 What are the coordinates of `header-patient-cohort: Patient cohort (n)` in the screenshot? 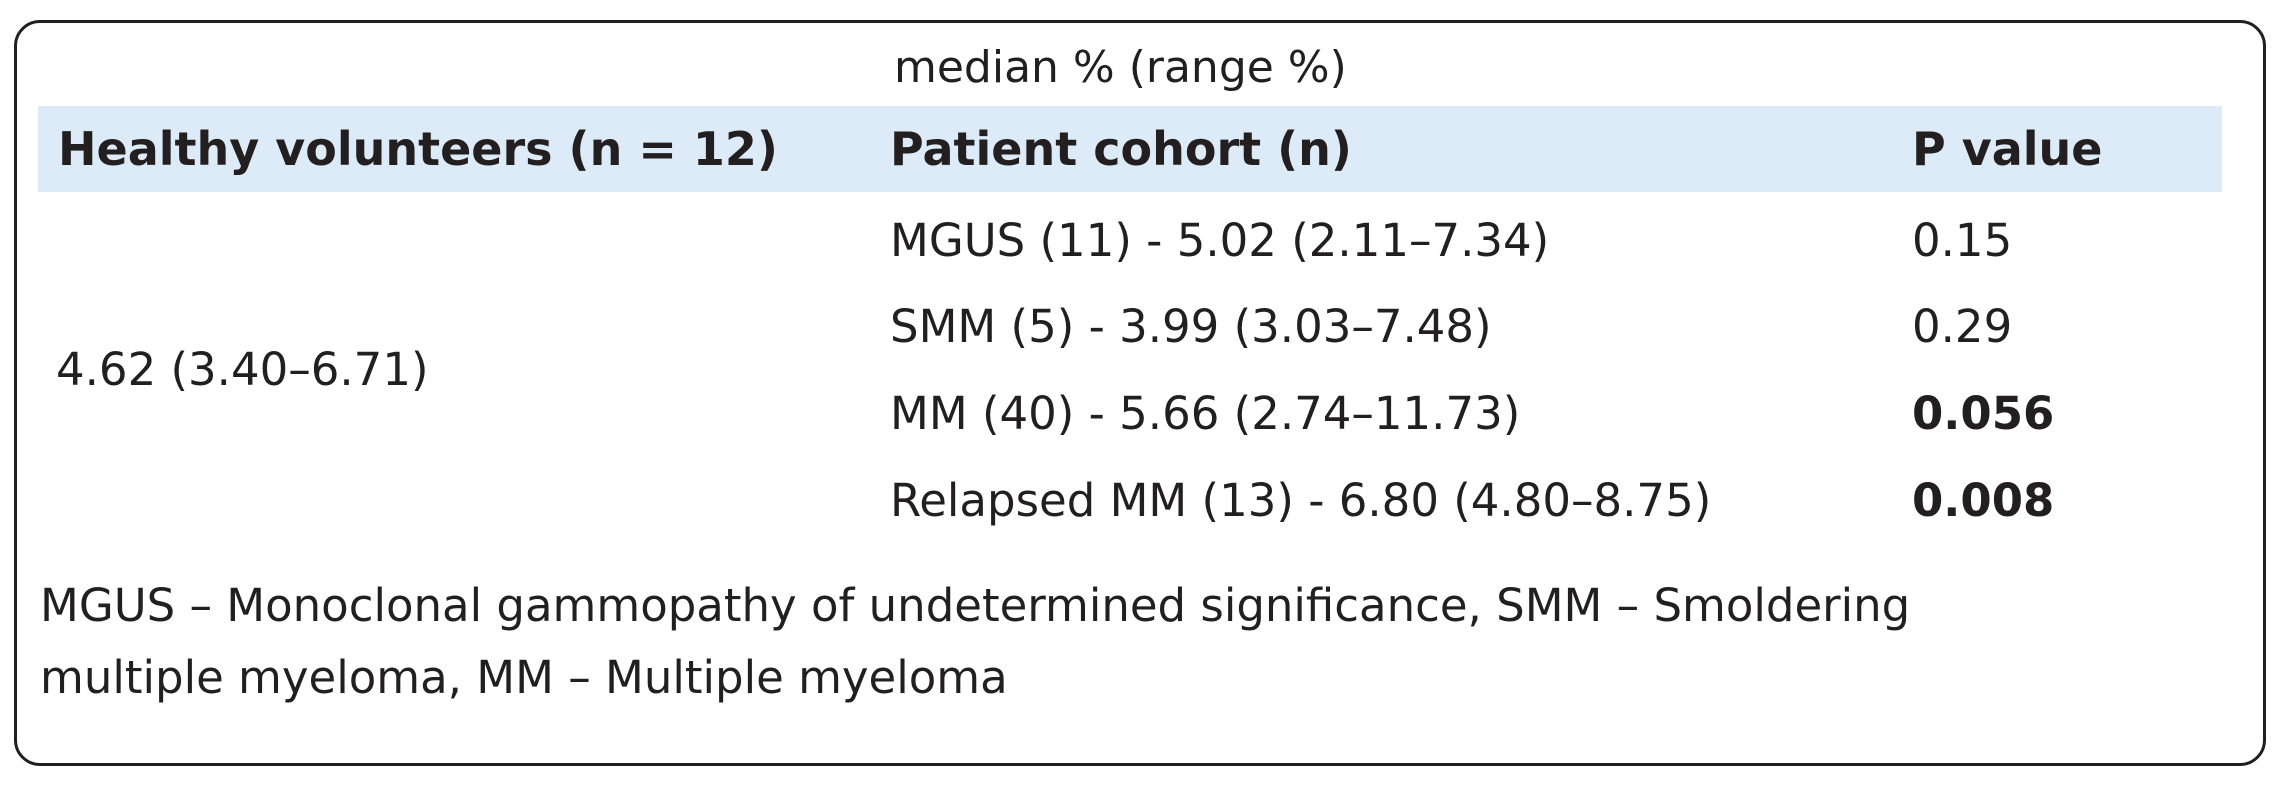 It's located at (1121, 149).